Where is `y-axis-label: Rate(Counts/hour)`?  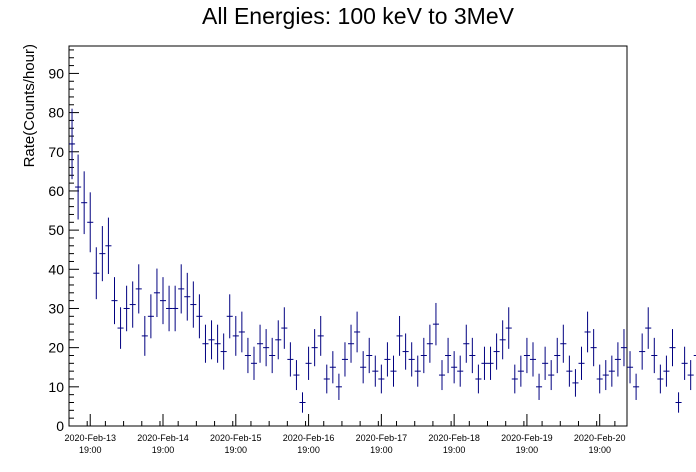 y-axis-label: Rate(Counts/hour) is located at coordinates (29, 105).